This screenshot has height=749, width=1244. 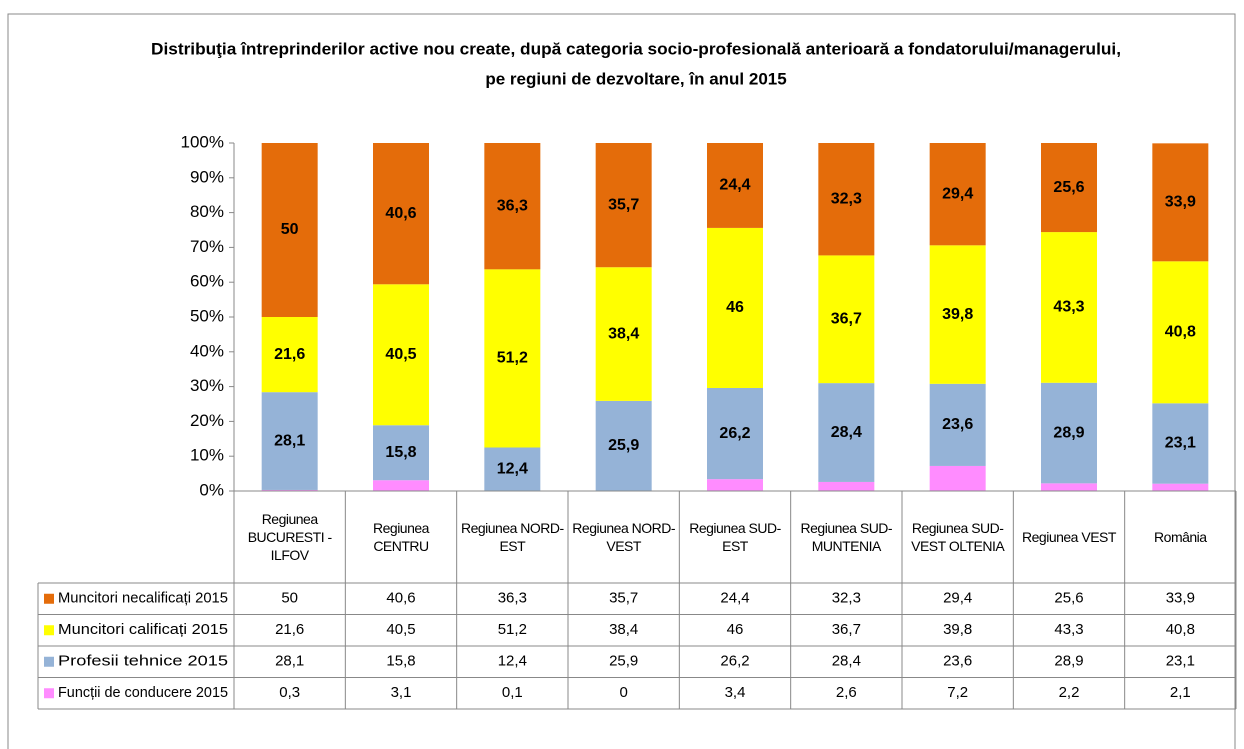 I want to click on table-cell: 29,4, so click(x=957, y=598).